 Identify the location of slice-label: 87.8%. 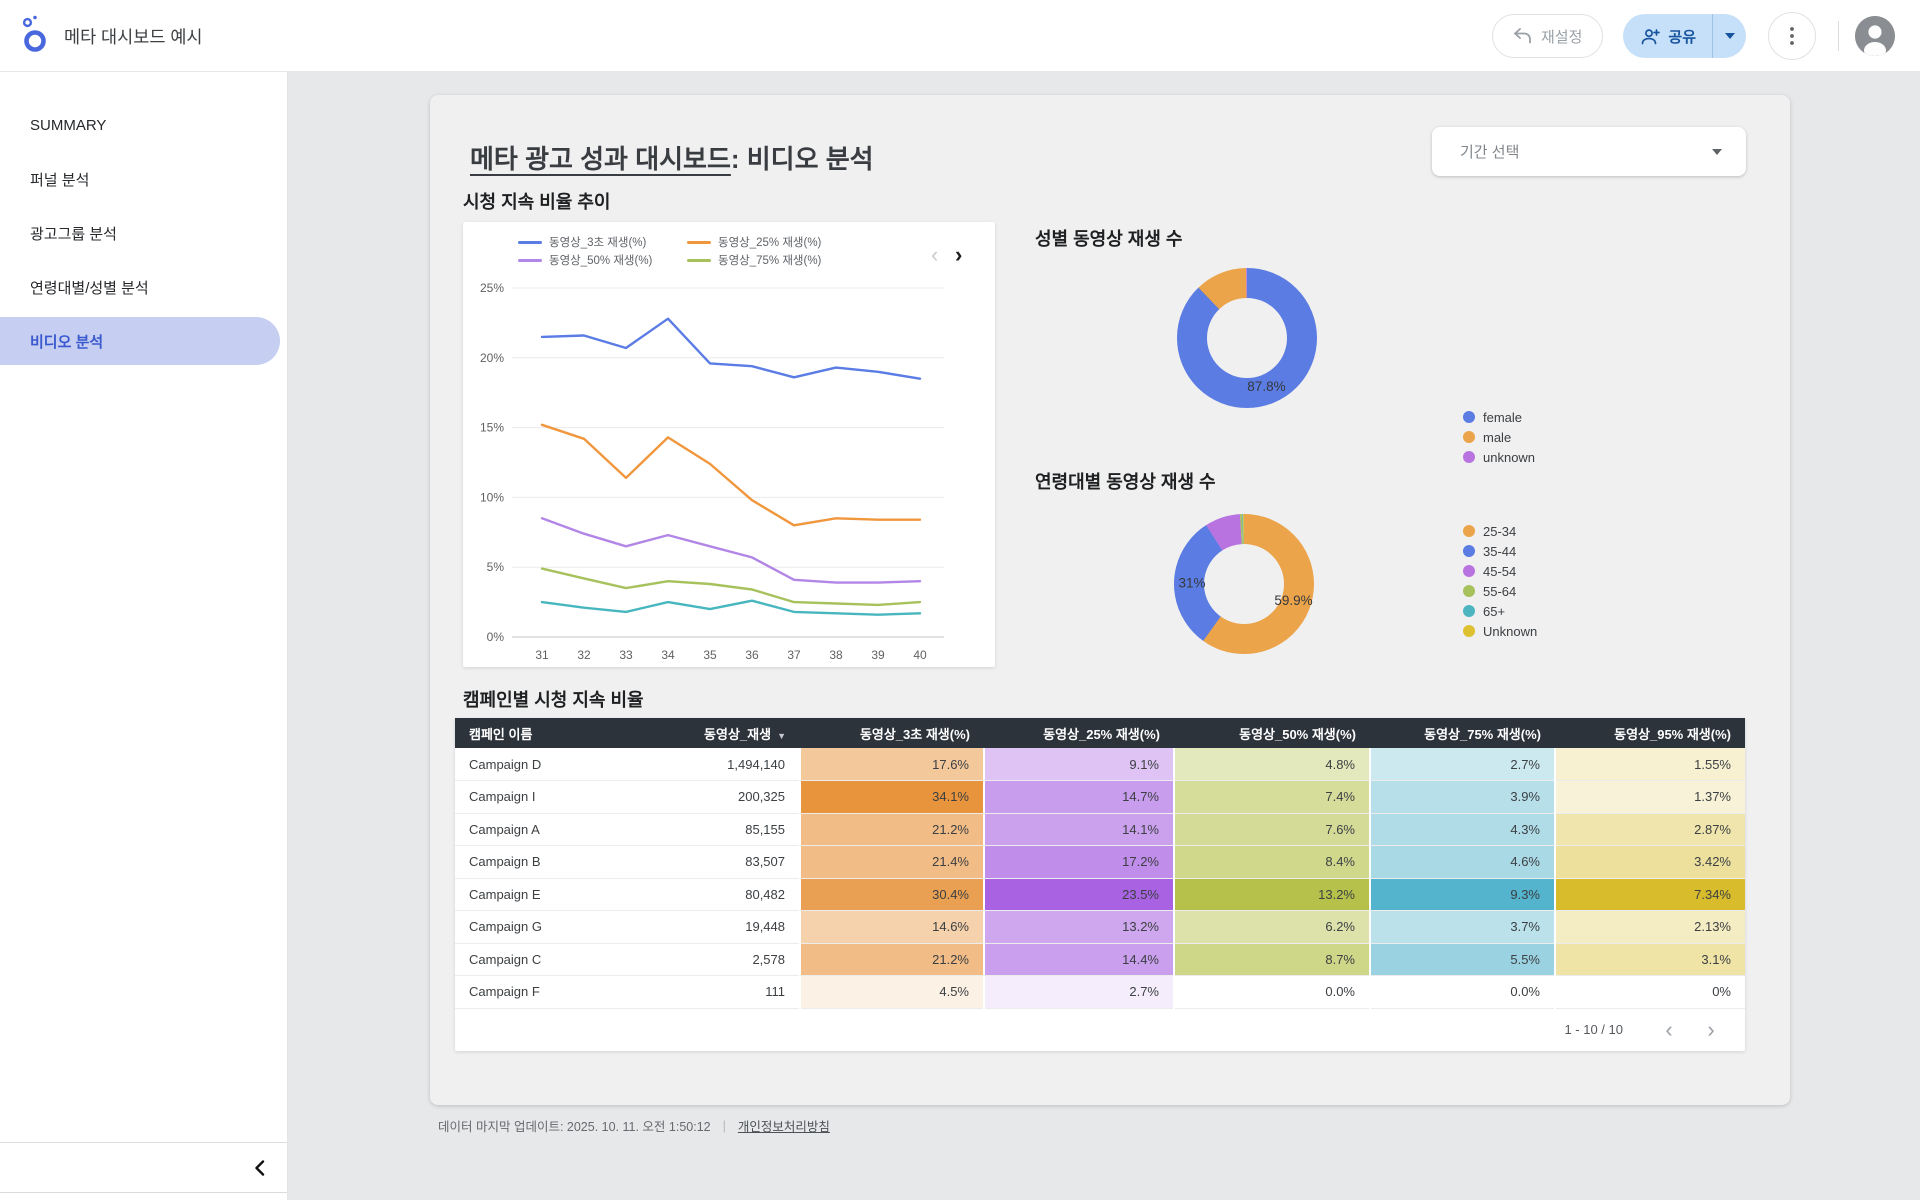
(1266, 386).